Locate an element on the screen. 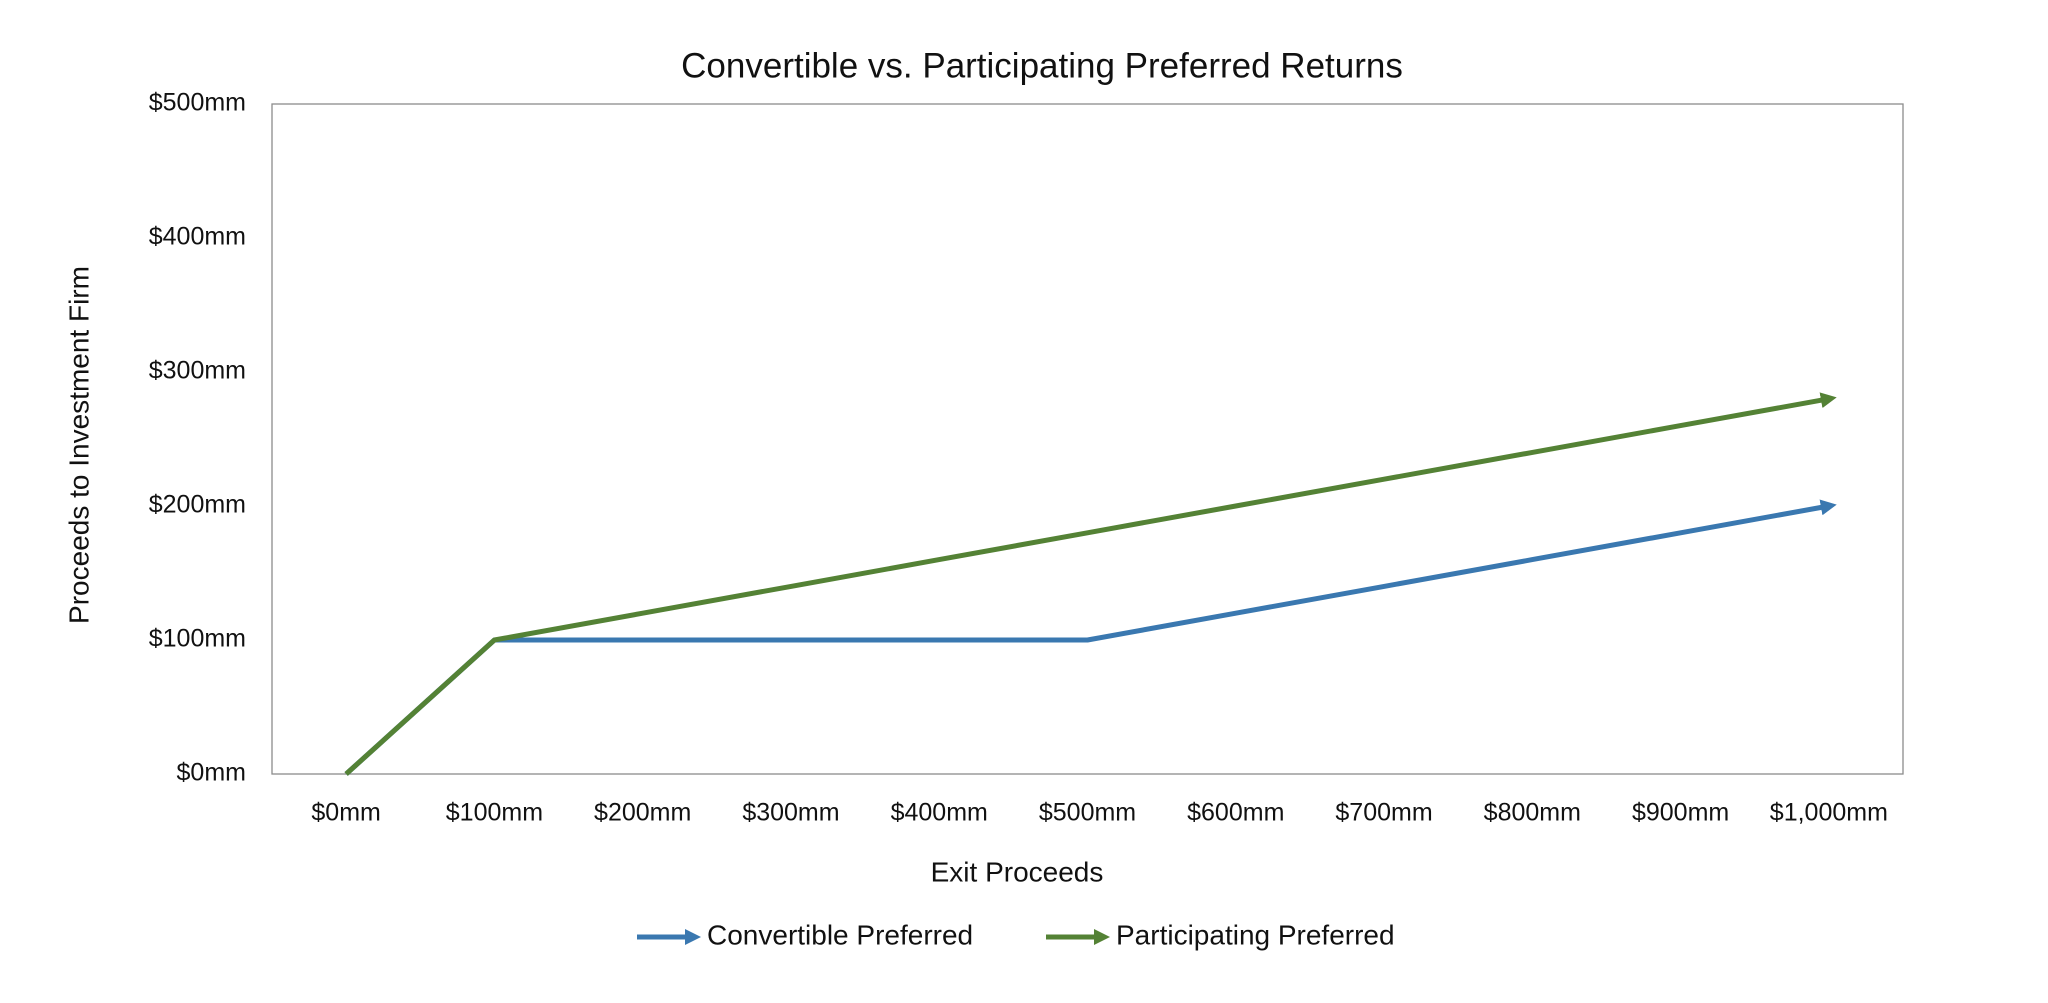 Image resolution: width=2048 pixels, height=1003 pixels. x-tick-label: $0mm is located at coordinates (345, 813).